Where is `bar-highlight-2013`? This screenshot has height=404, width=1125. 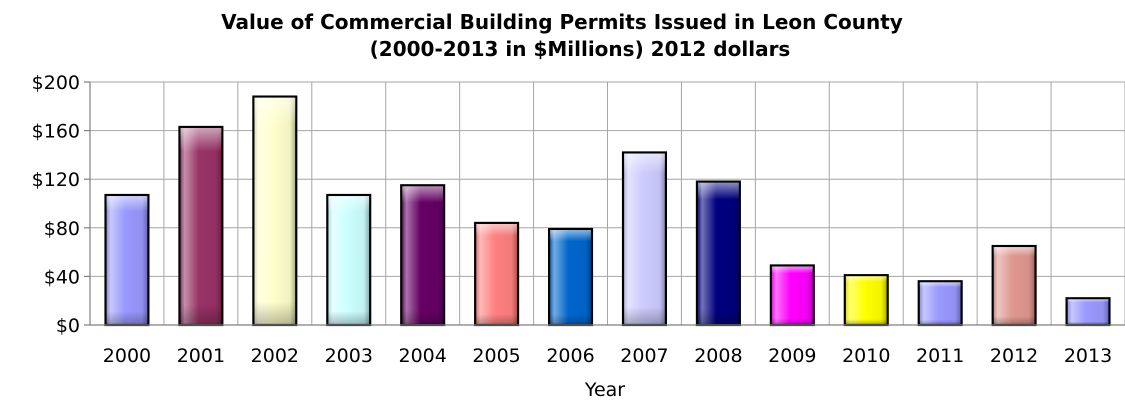
bar-highlight-2013 is located at coordinates (1088, 311).